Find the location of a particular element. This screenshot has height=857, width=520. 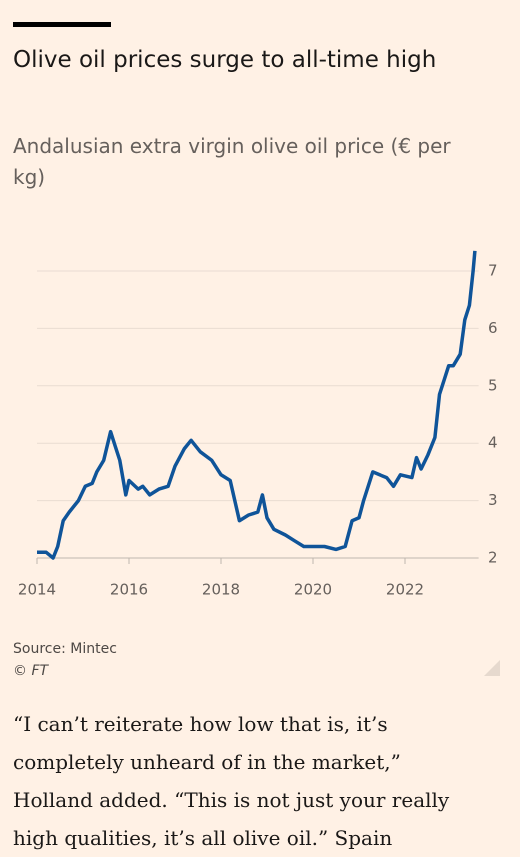

source: Source: Mintec is located at coordinates (65, 649).